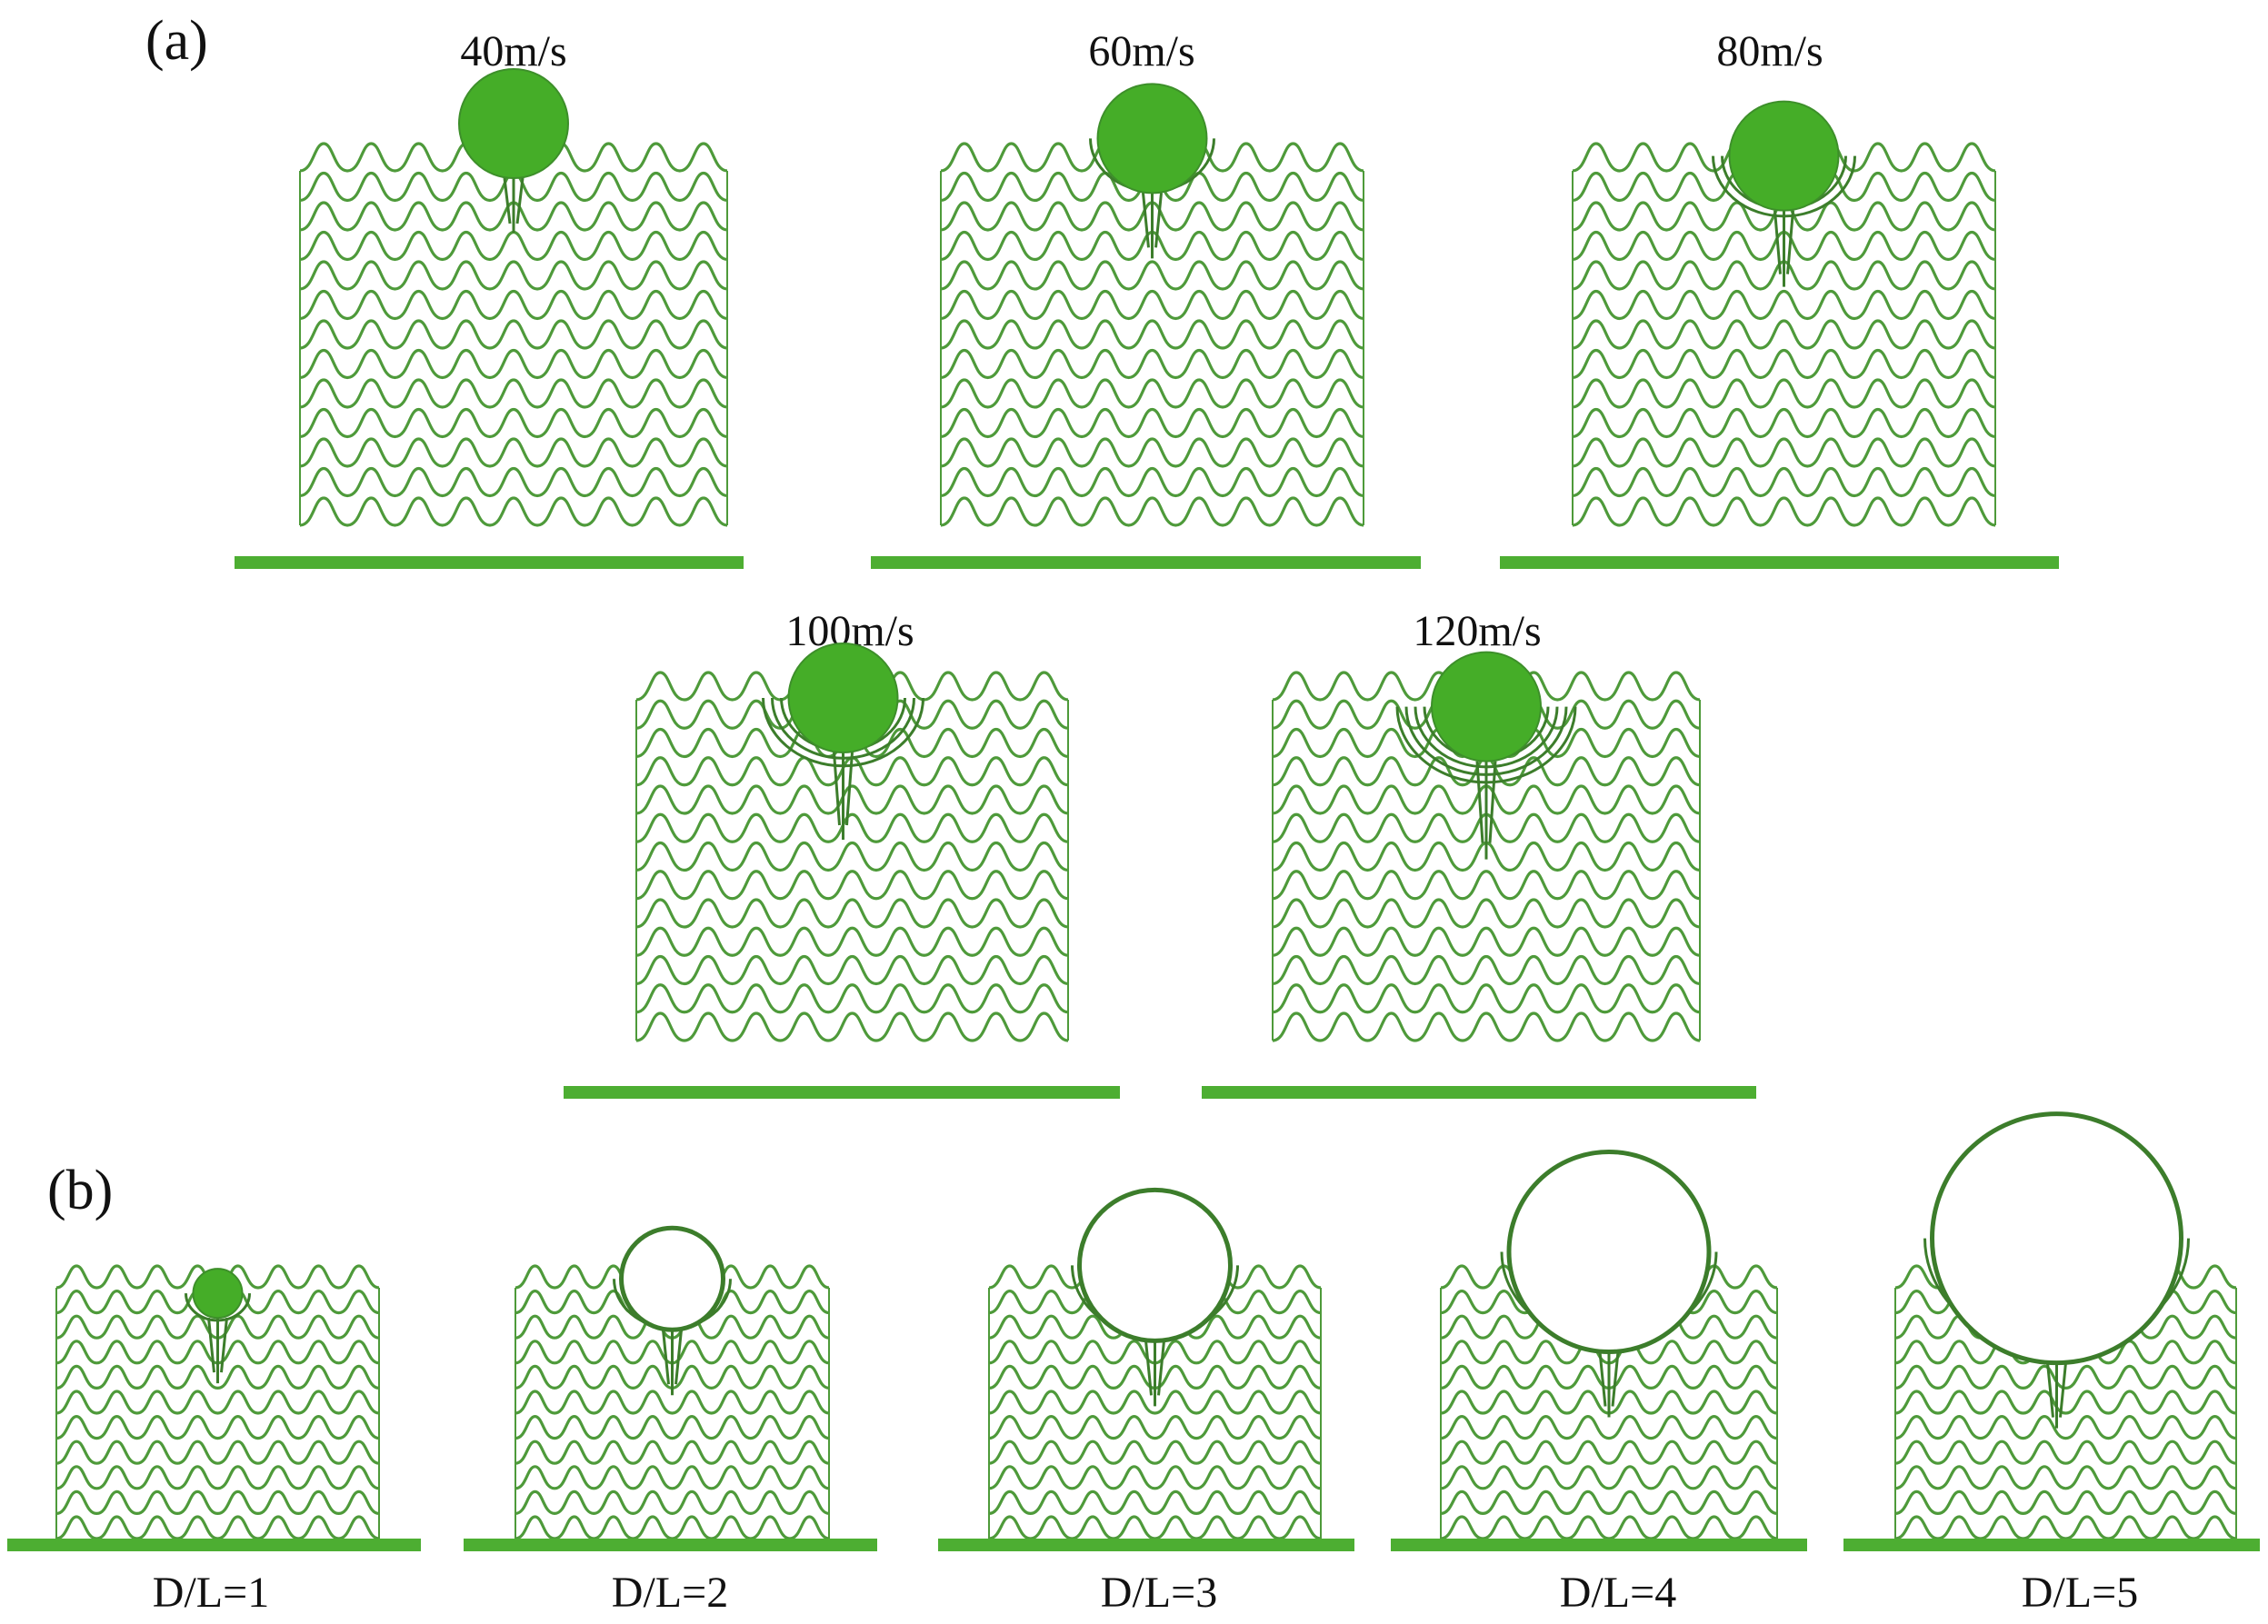 The width and height of the screenshot is (2268, 1624). I want to click on caption-60ms: 60m/s, so click(1141, 51).